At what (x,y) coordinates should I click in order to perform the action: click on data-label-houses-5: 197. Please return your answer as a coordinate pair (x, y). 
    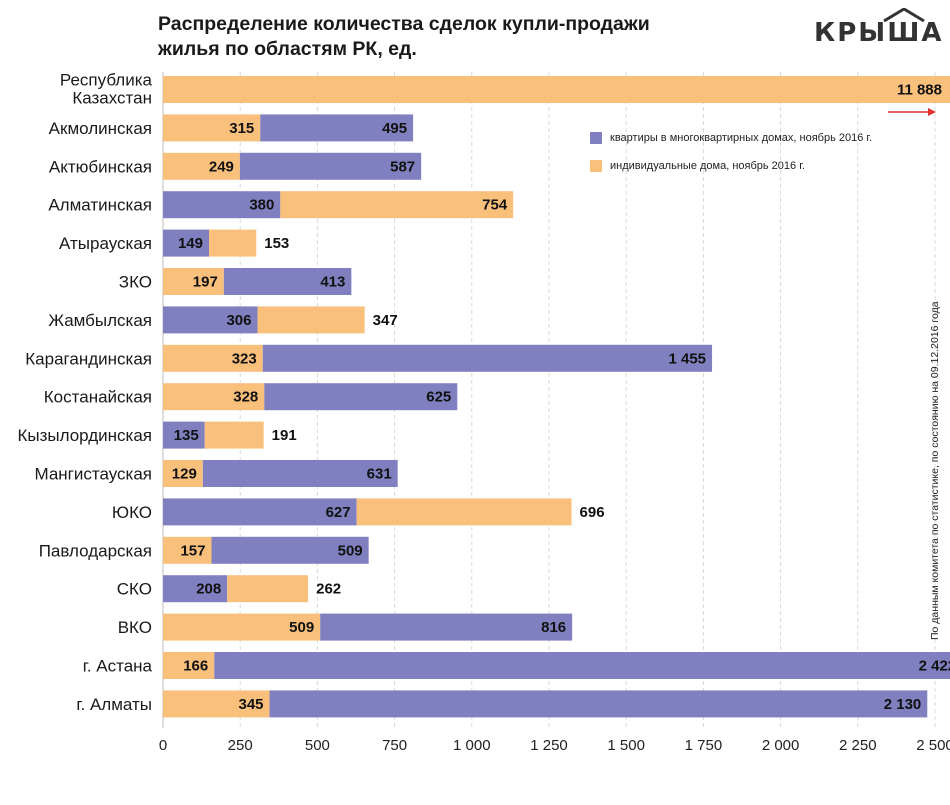
    Looking at the image, I should click on (205, 282).